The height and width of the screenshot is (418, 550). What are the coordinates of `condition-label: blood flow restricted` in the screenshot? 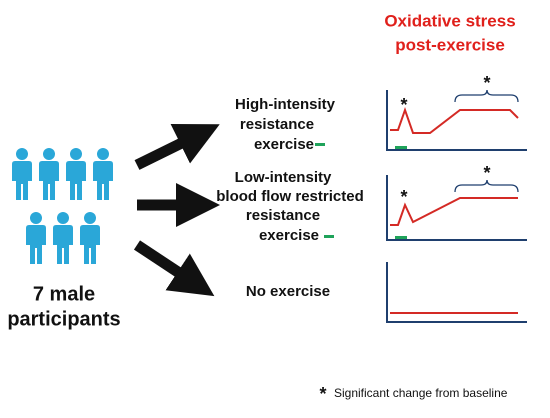 It's located at (290, 196).